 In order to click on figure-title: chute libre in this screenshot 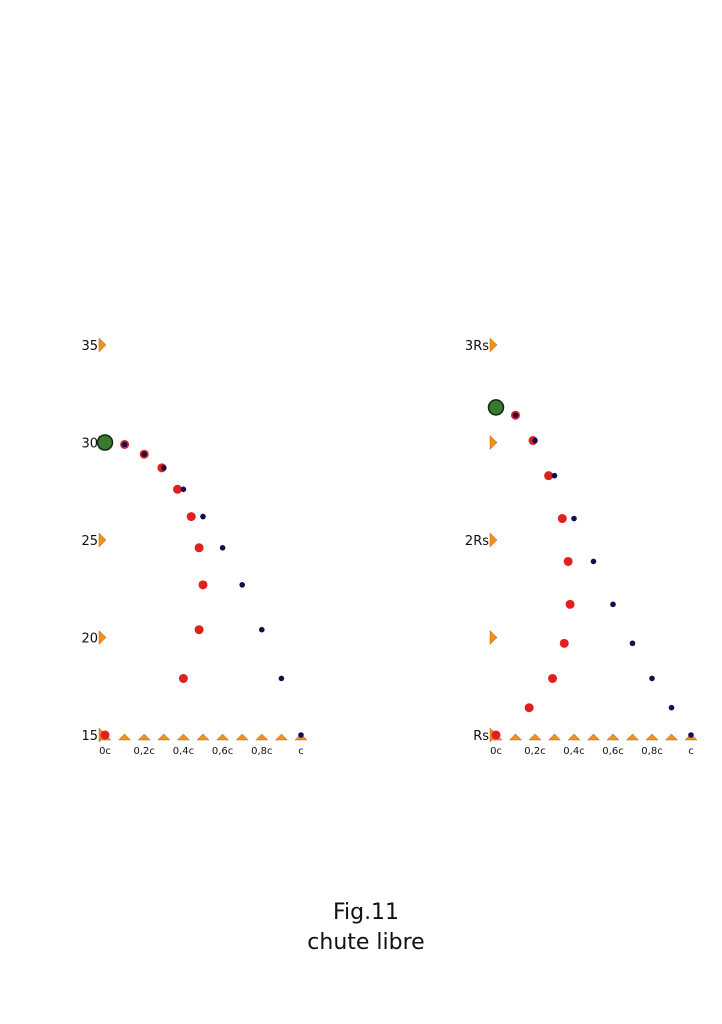, I will do `click(366, 942)`.